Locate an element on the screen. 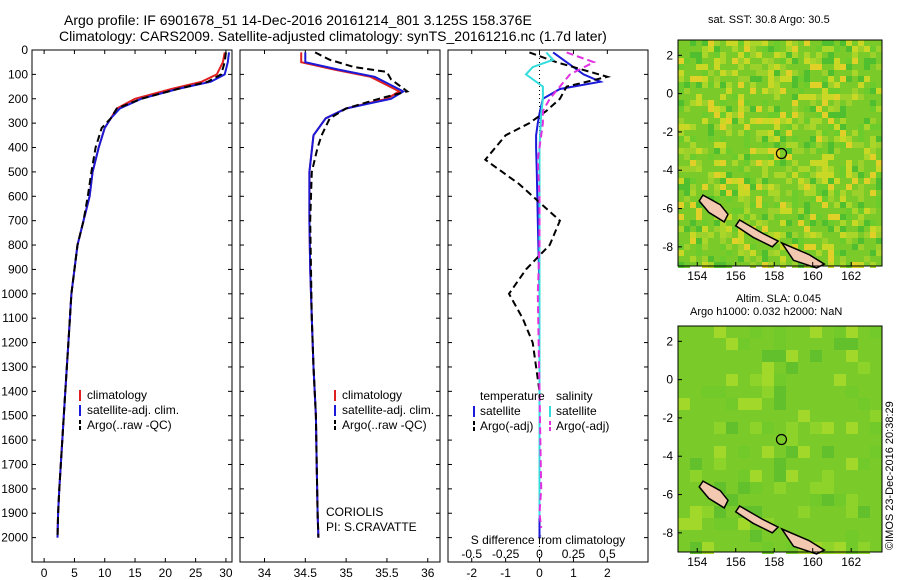 This screenshot has width=900, height=580. y-tick-label: 0 is located at coordinates (24, 50).